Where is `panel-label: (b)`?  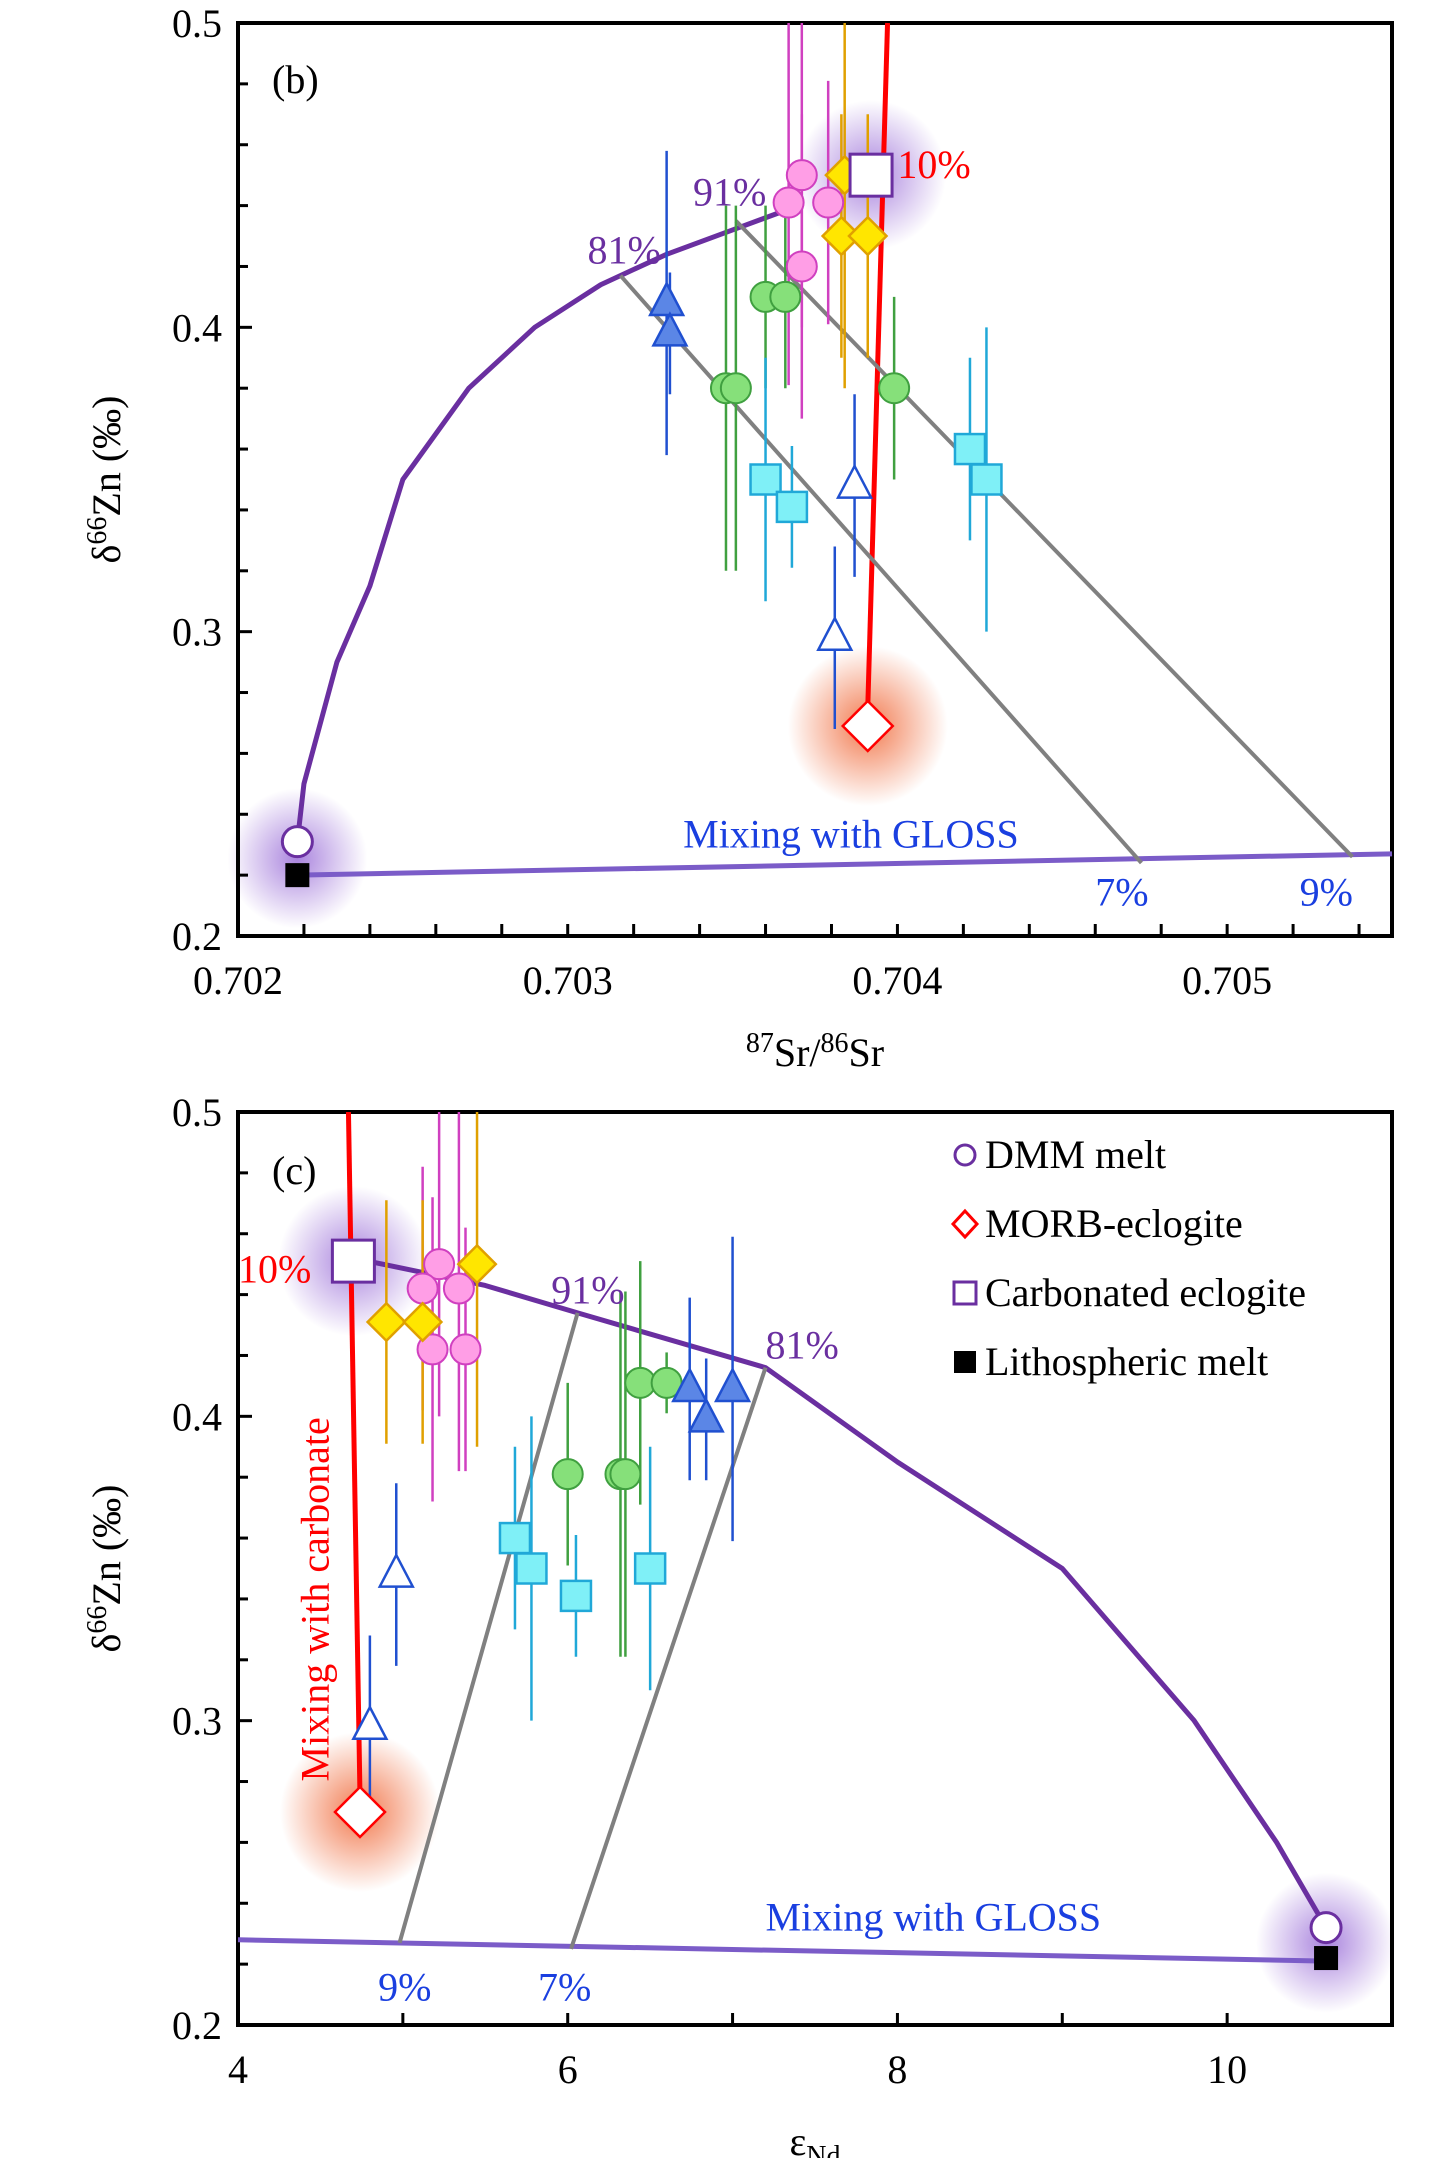
panel-label: (b) is located at coordinates (295, 79).